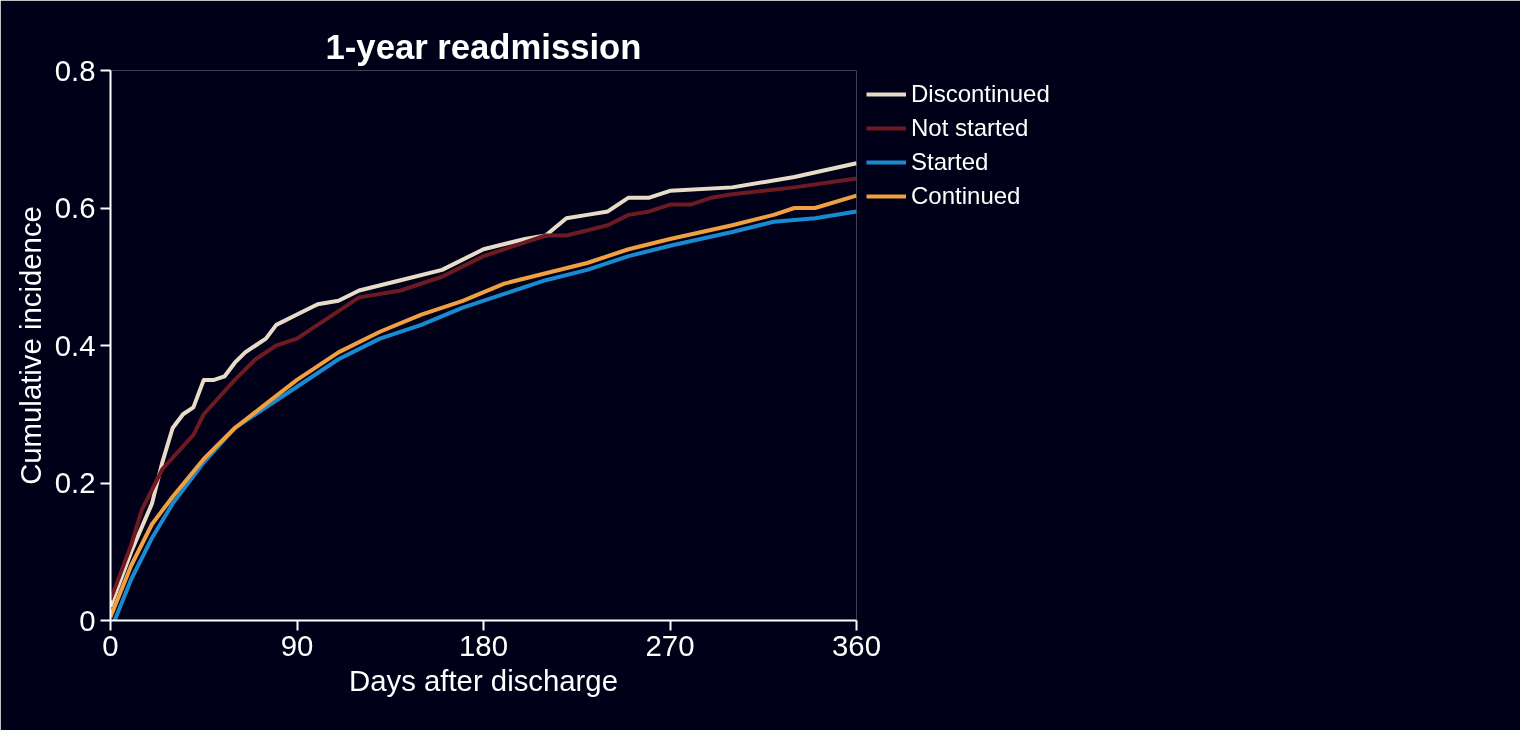  I want to click on legend-label: Discontinued, so click(980, 94).